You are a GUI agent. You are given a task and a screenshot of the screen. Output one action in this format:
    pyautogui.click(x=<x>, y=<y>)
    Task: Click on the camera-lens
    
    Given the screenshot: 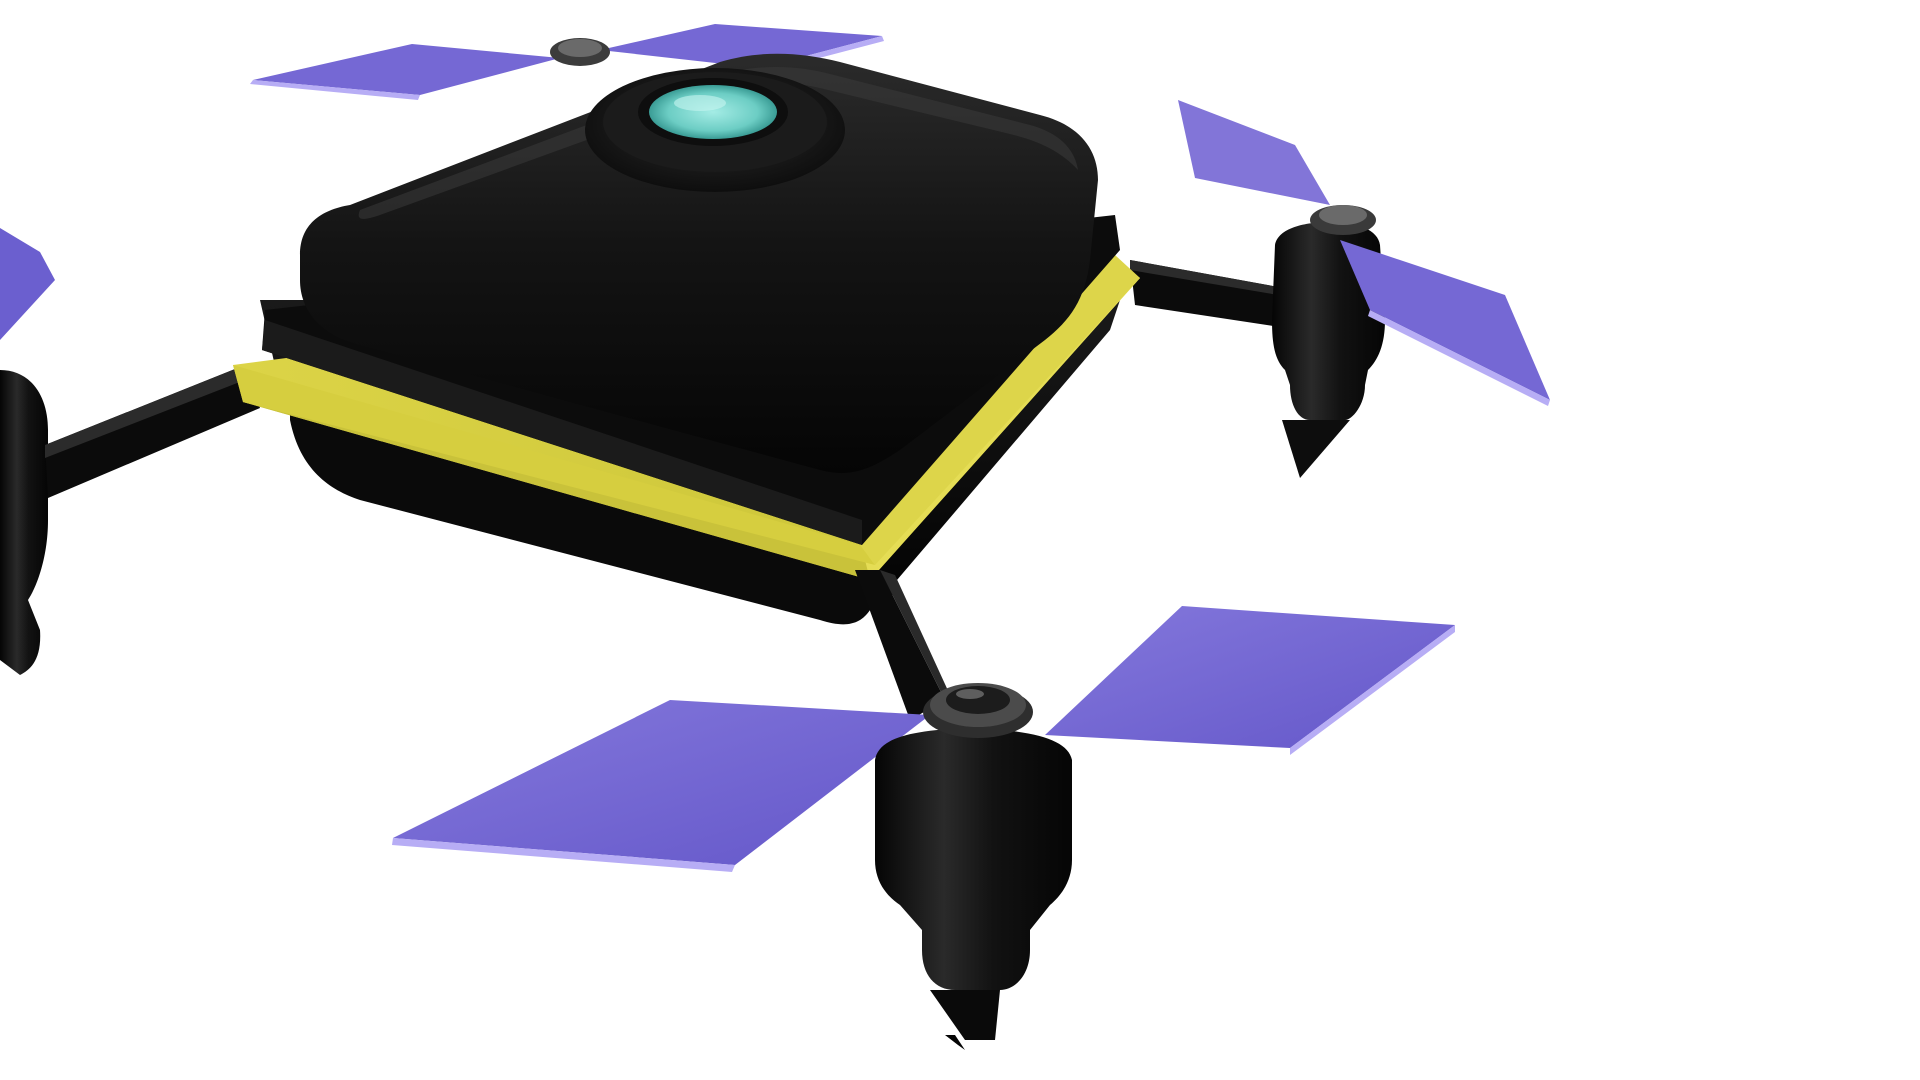 What is the action you would take?
    pyautogui.click(x=713, y=112)
    